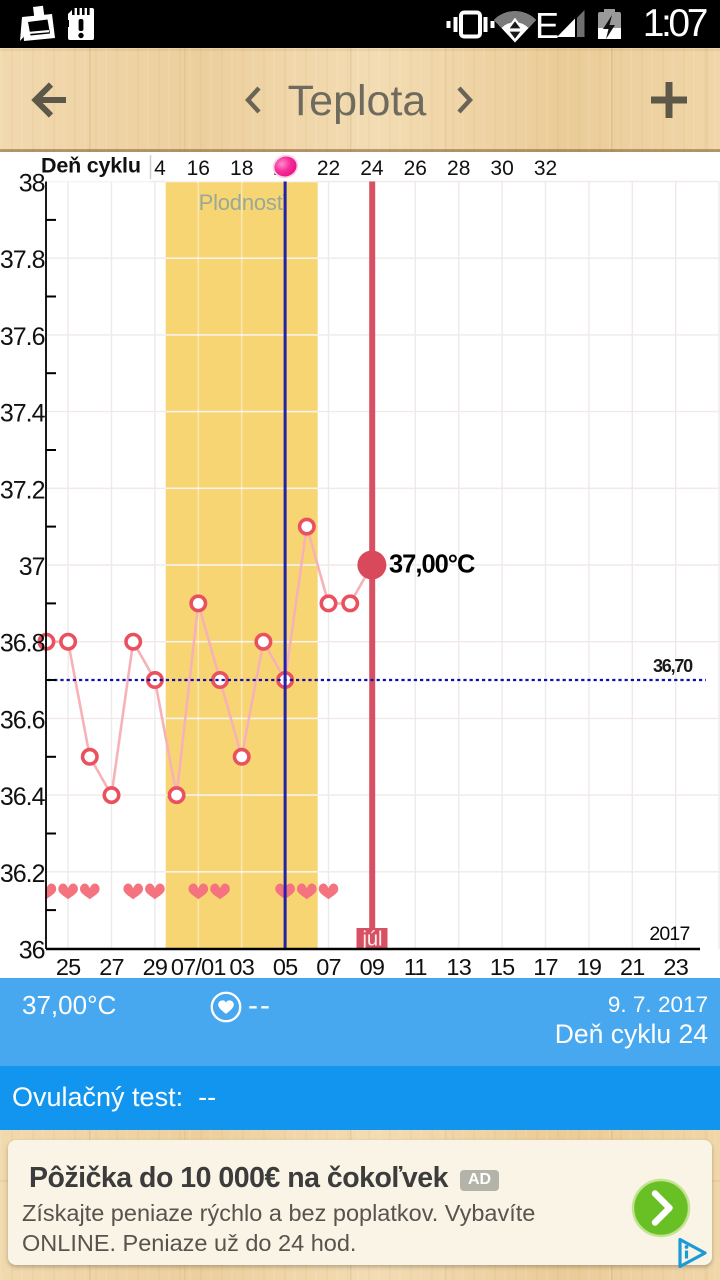 Image resolution: width=720 pixels, height=1280 pixels. Describe the element at coordinates (458, 168) in the screenshot. I see `svg-text: 28` at that location.